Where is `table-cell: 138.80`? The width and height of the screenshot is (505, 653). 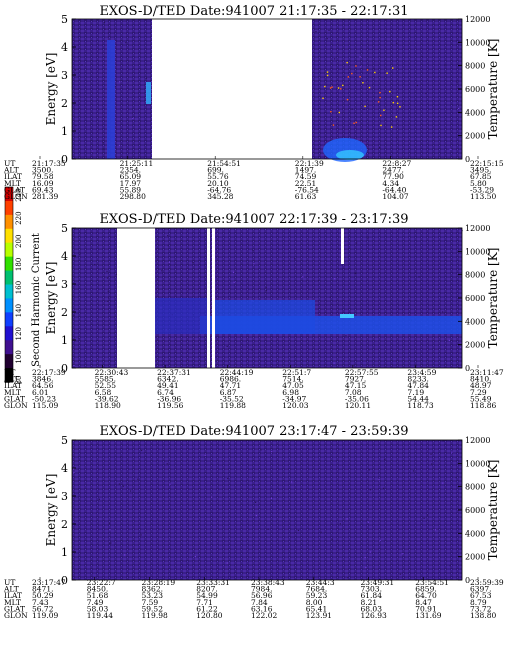 table-cell: 138.80 is located at coordinates (483, 615).